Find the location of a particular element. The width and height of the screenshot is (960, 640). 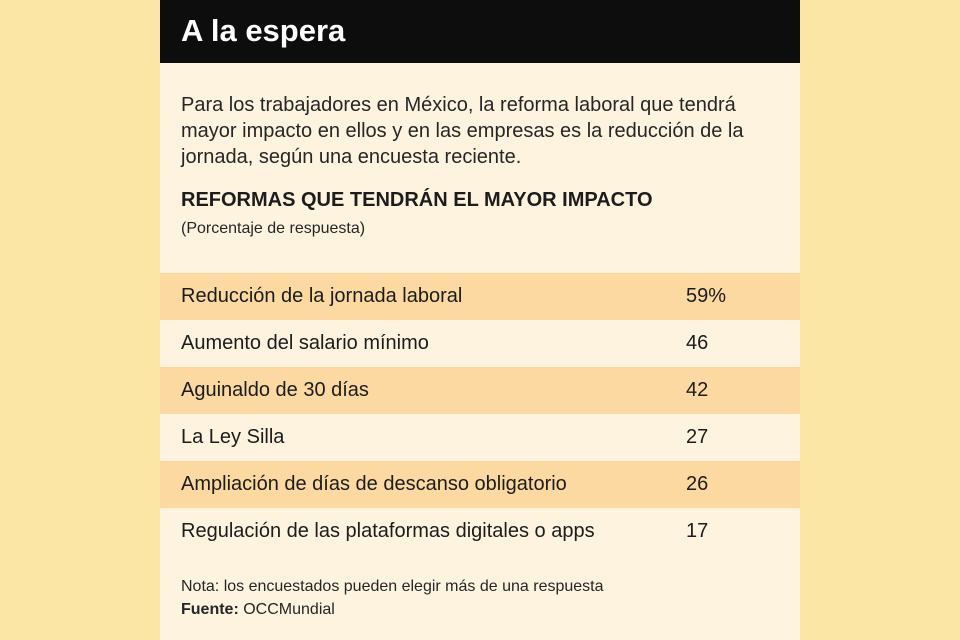

row-label: La Ley Silla is located at coordinates (233, 437).